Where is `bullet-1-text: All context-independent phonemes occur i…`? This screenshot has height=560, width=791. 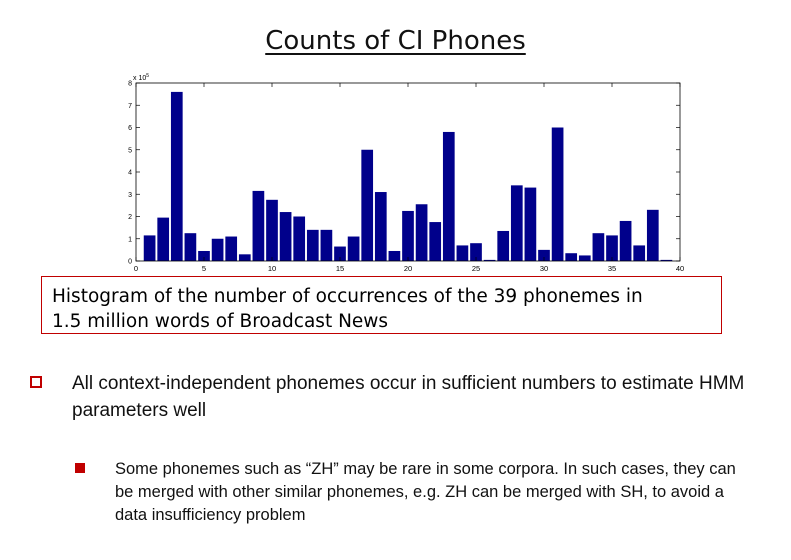
bullet-1-text: All context-independent phonemes occur i… is located at coordinates (408, 397).